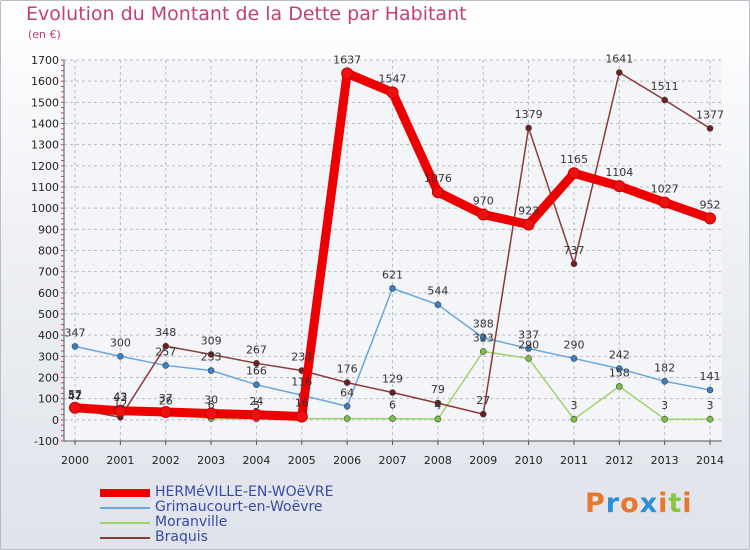  Describe the element at coordinates (256, 405) in the screenshot. I see `data-label: 5` at that location.